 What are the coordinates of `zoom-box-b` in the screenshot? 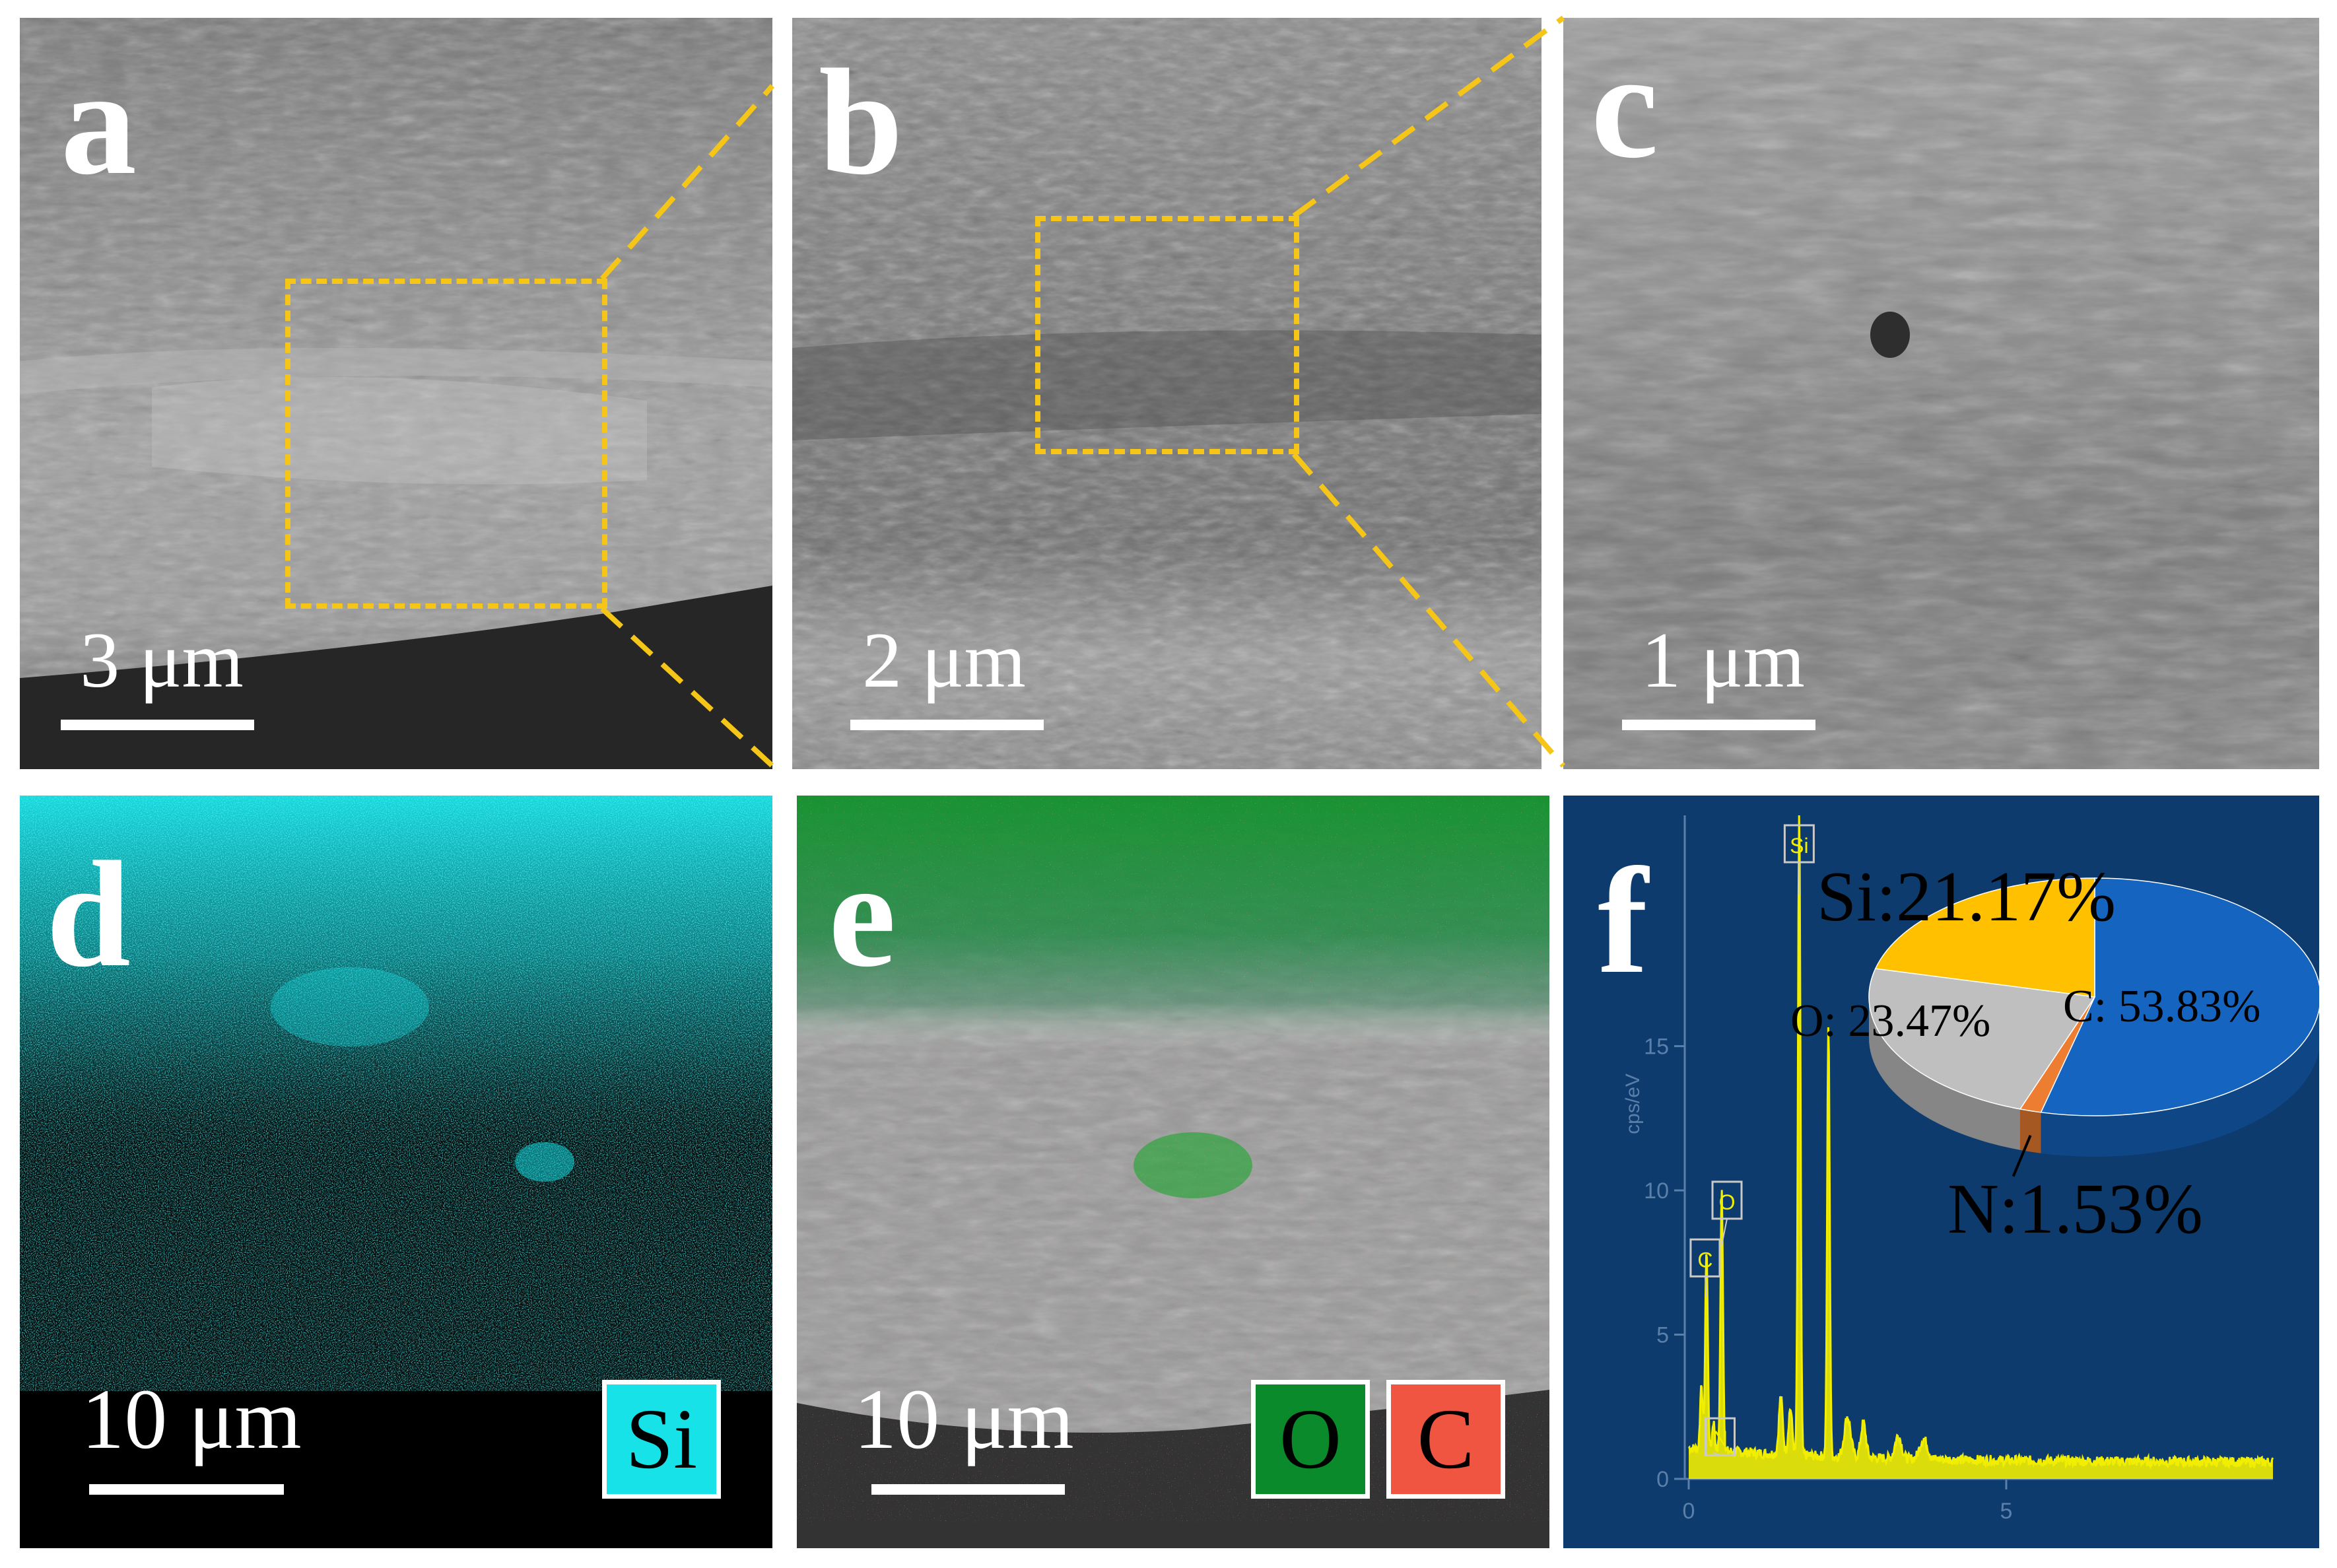 It's located at (1167, 335).